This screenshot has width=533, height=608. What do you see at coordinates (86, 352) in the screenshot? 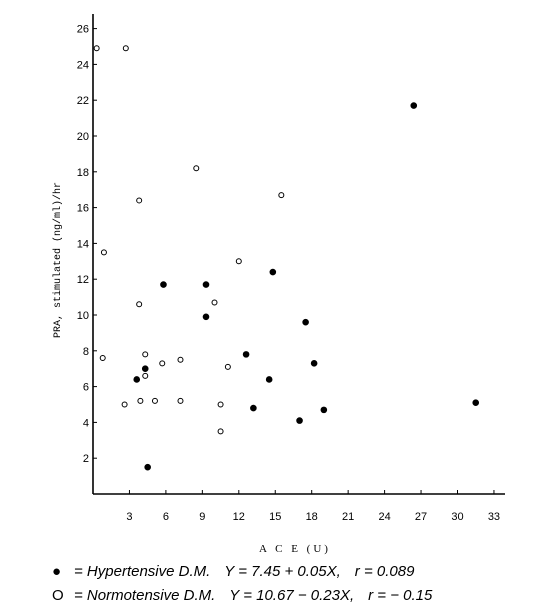
I see `y-tick-label: 8` at bounding box center [86, 352].